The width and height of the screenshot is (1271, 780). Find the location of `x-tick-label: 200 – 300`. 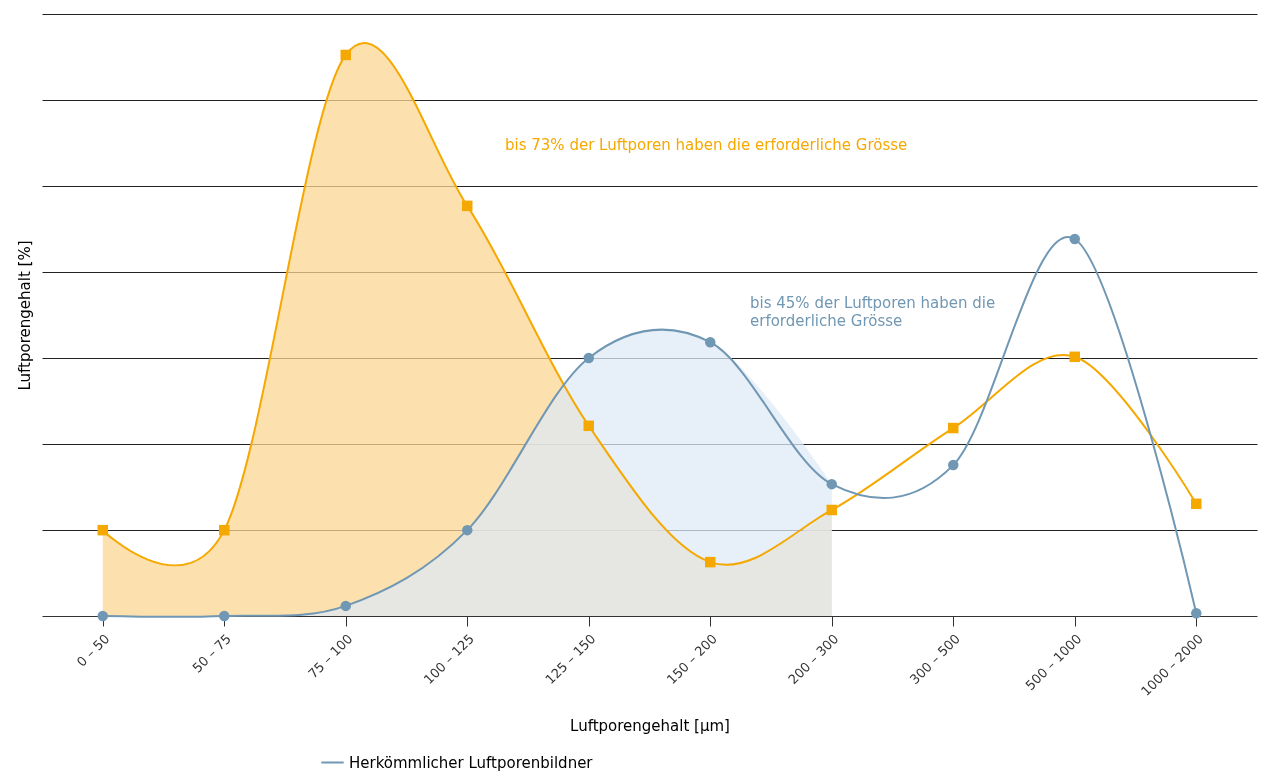

x-tick-label: 200 – 300 is located at coordinates (813, 659).